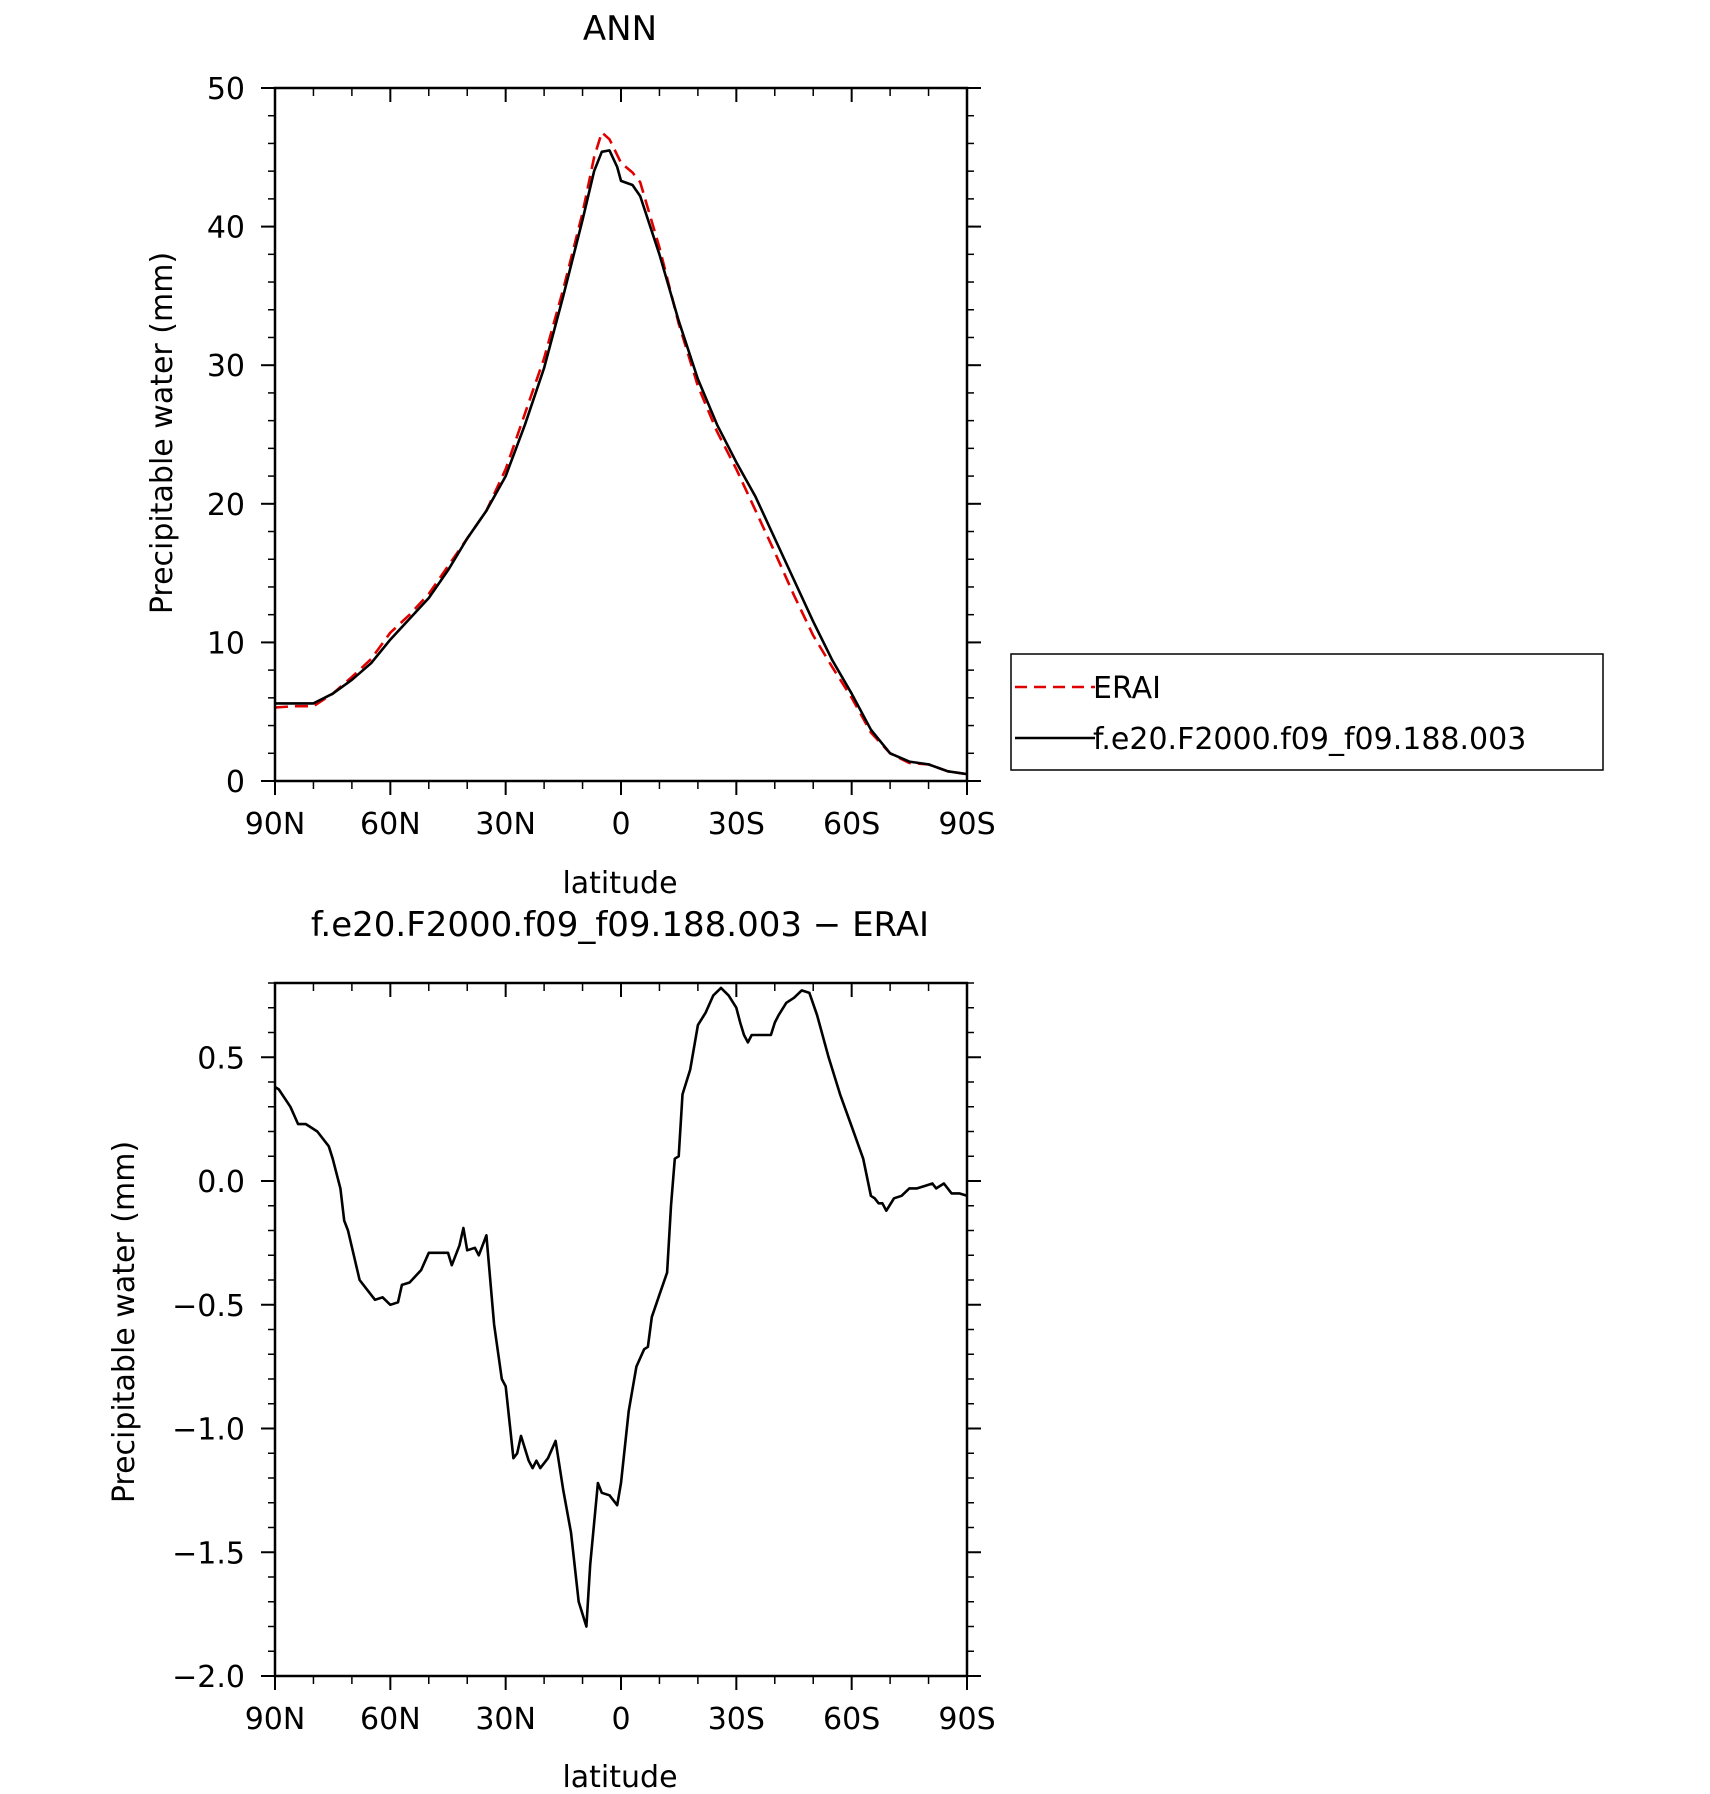 This screenshot has height=1794, width=1710. I want to click on y-tick-label: 50, so click(226, 89).